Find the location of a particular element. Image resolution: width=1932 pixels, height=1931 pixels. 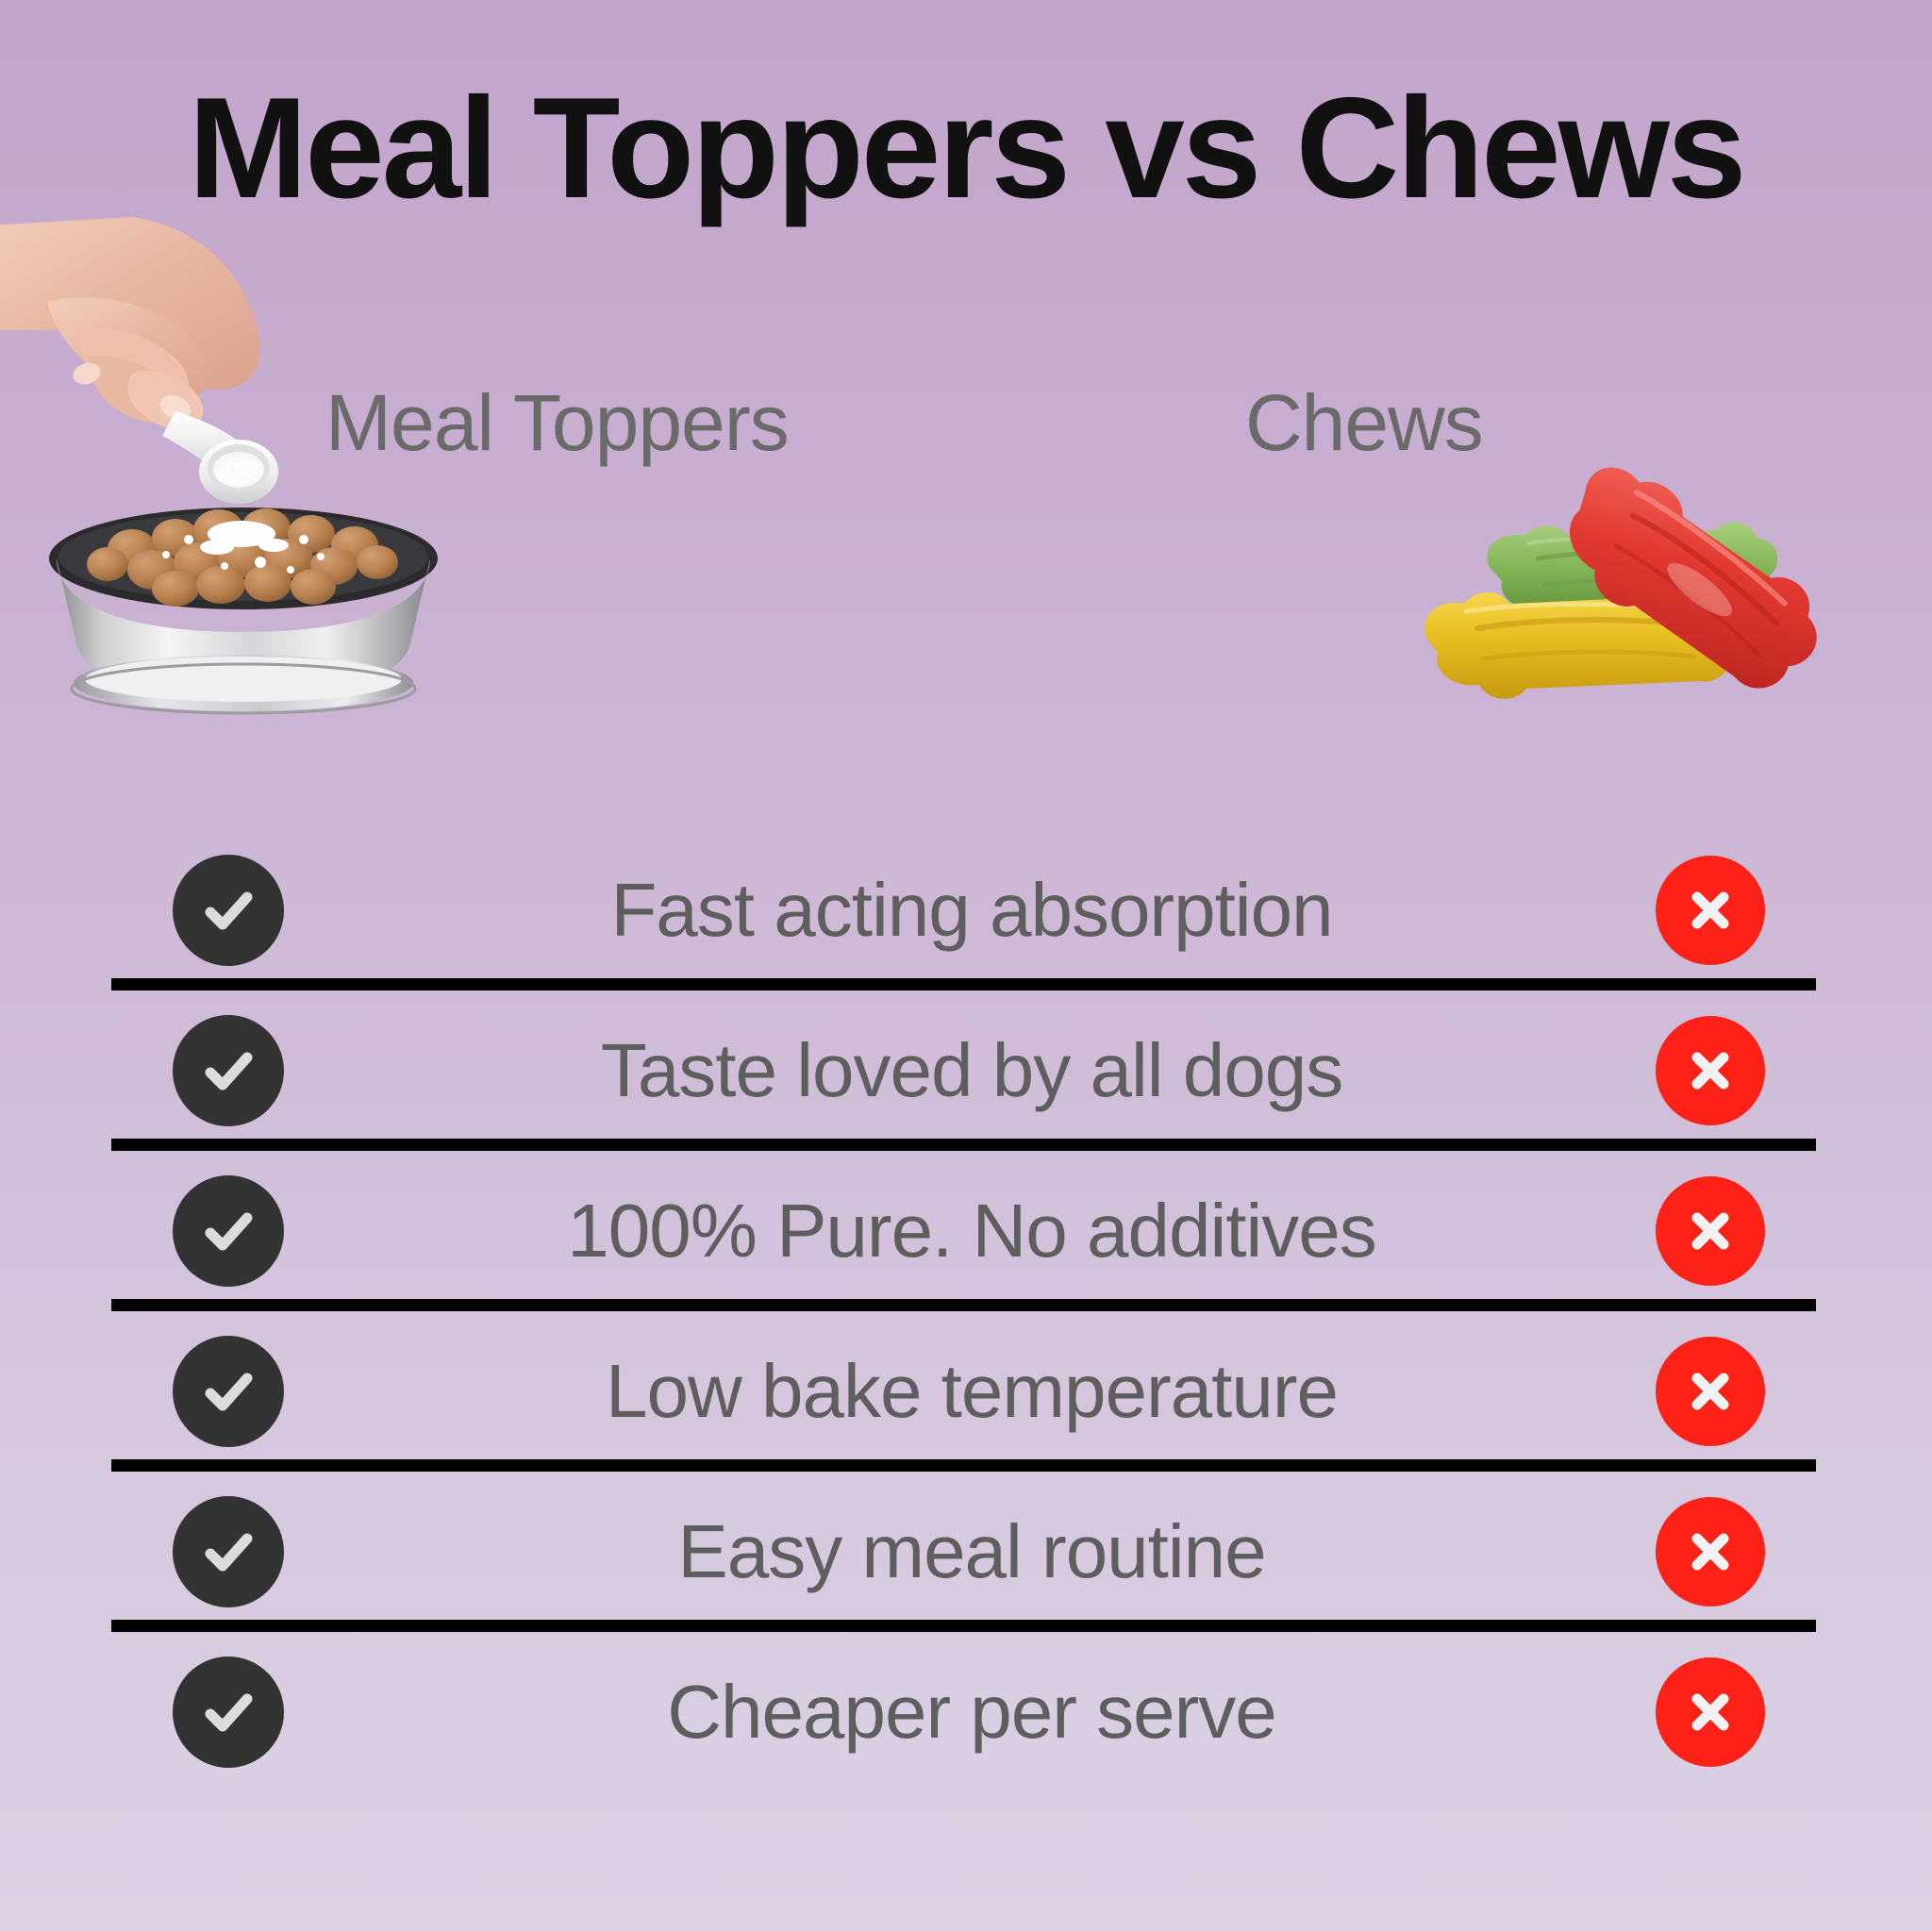

comparison-row: Low bake temperature is located at coordinates (966, 1391).